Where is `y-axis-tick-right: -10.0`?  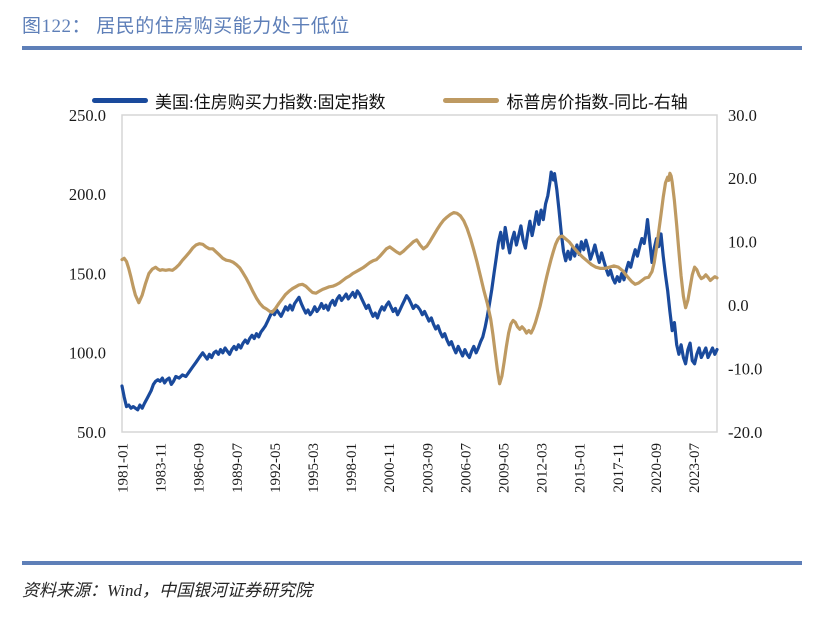
y-axis-tick-right: -10.0 is located at coordinates (745, 368).